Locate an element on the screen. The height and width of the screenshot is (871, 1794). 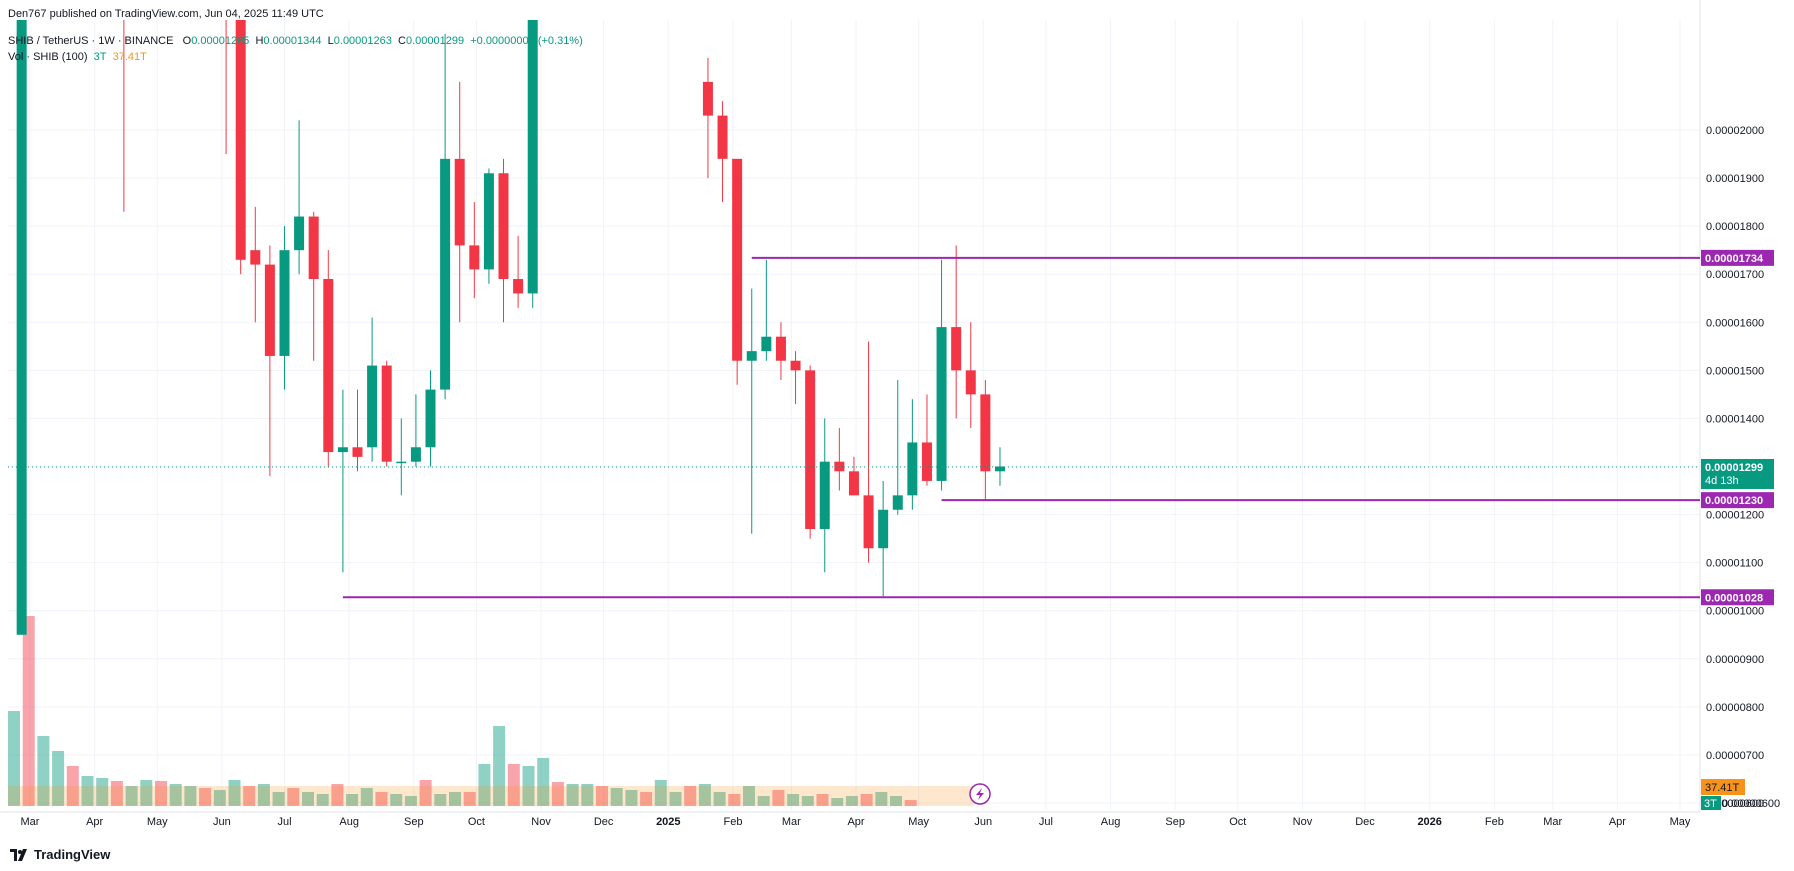
high-label: H is located at coordinates (259, 41).